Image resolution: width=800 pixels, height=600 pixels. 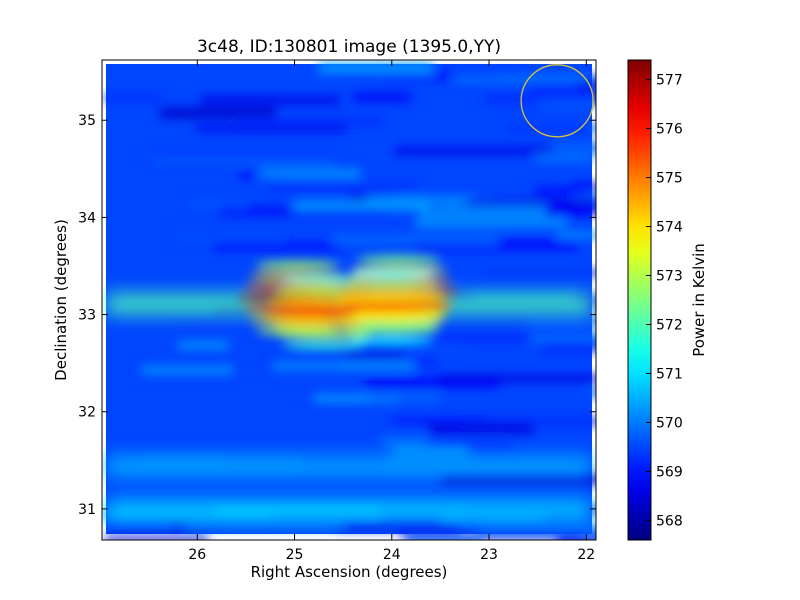 What do you see at coordinates (669, 228) in the screenshot?
I see `colorbar-tick-label: 574` at bounding box center [669, 228].